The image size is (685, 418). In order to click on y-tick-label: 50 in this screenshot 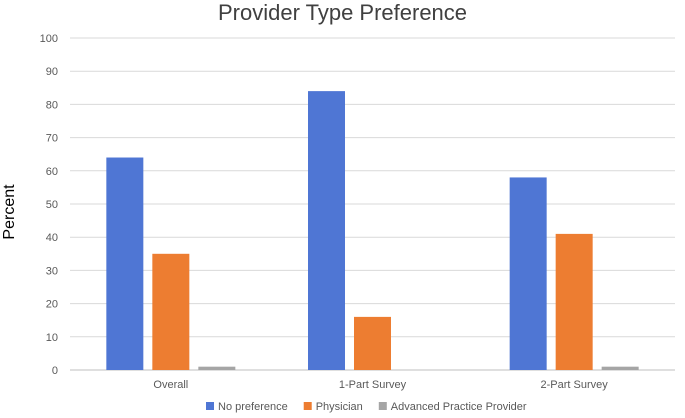, I will do `click(52, 205)`.